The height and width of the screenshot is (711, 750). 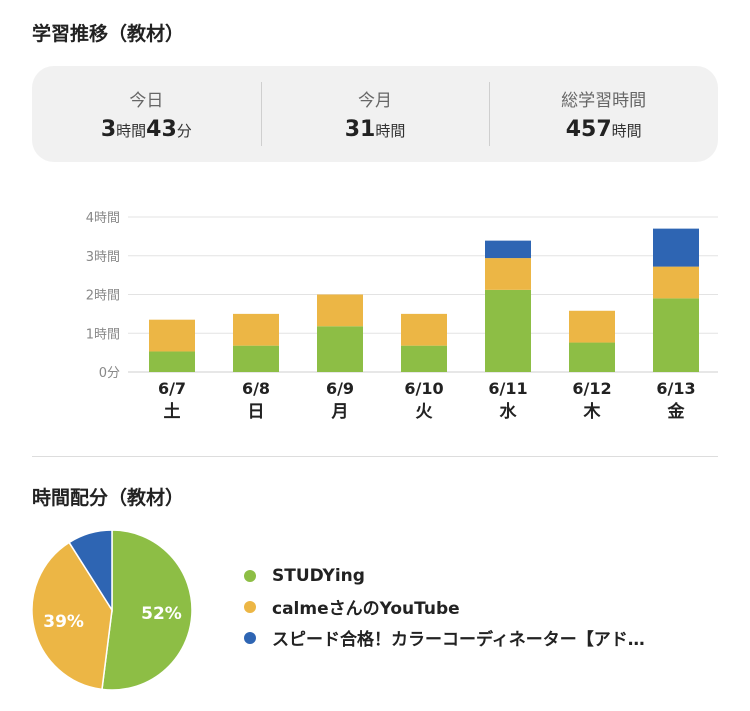 I want to click on legend-item: STUDYing, so click(x=444, y=575).